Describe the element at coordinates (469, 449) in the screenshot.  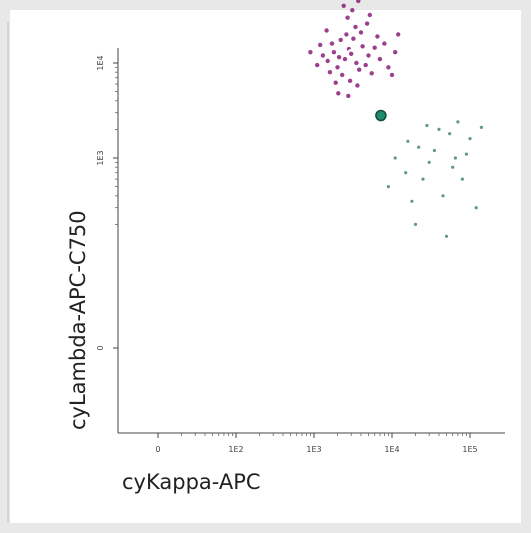
I see `x-tick-label: 1E5` at that location.